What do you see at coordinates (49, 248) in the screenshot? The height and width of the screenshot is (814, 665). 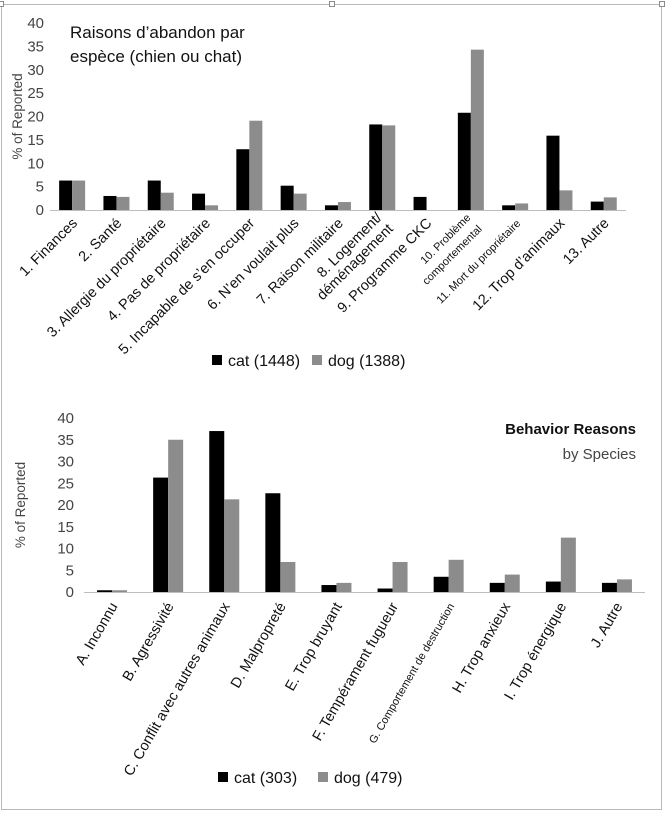 I see `category-label: 1. Finances` at bounding box center [49, 248].